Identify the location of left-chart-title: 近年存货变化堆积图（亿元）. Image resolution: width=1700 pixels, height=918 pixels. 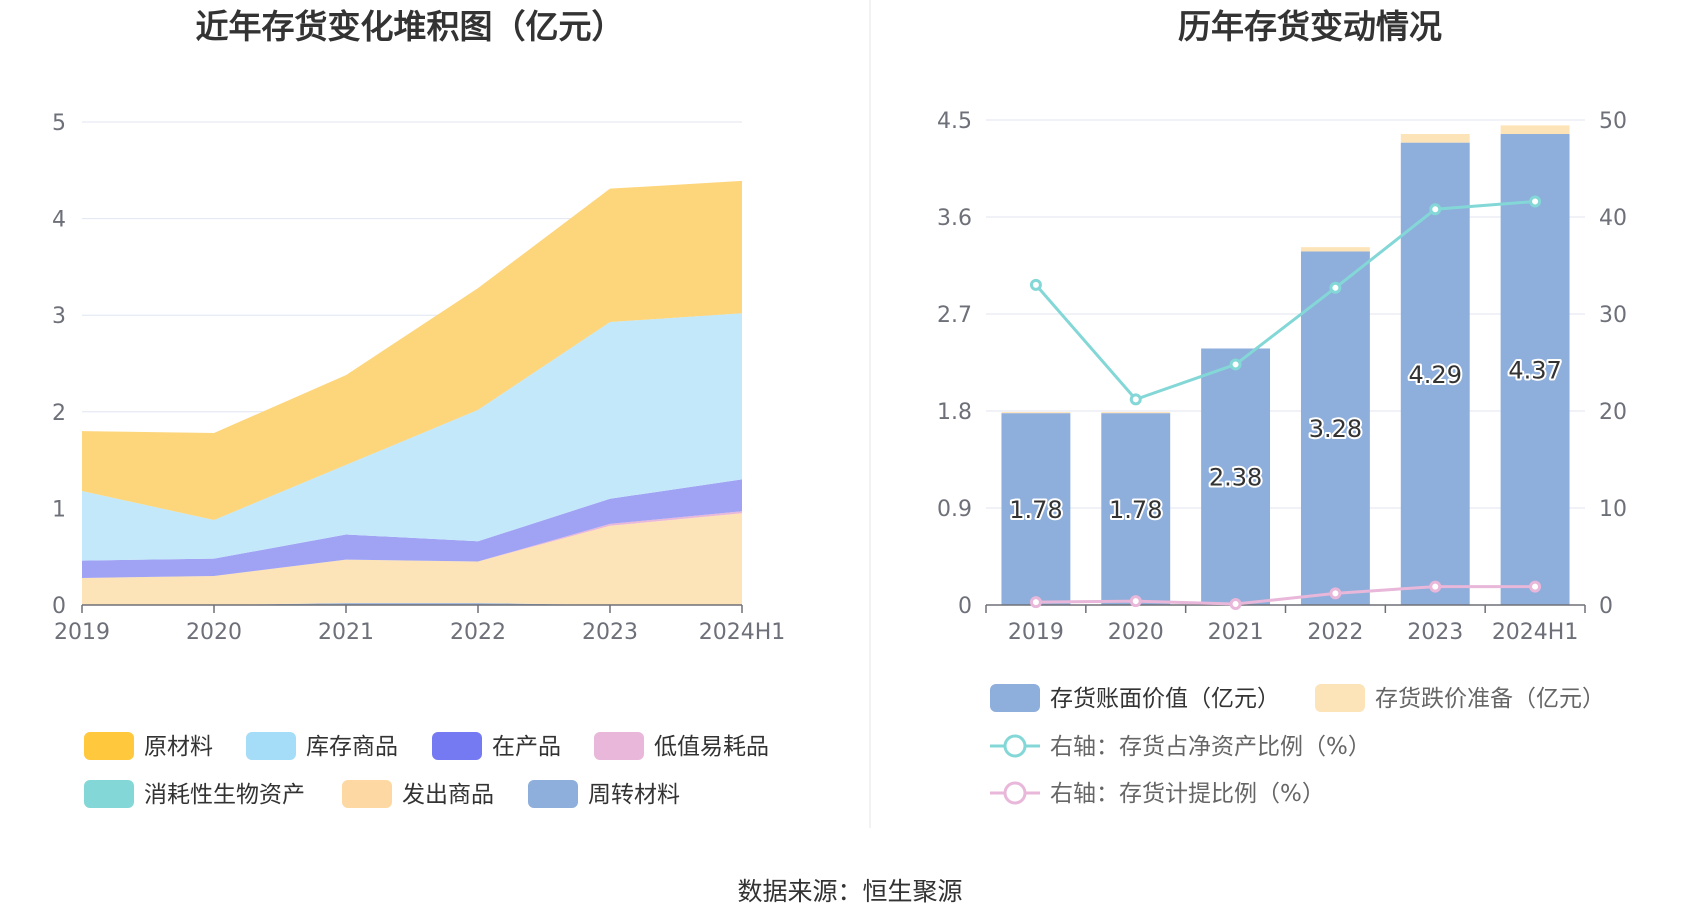
(410, 26).